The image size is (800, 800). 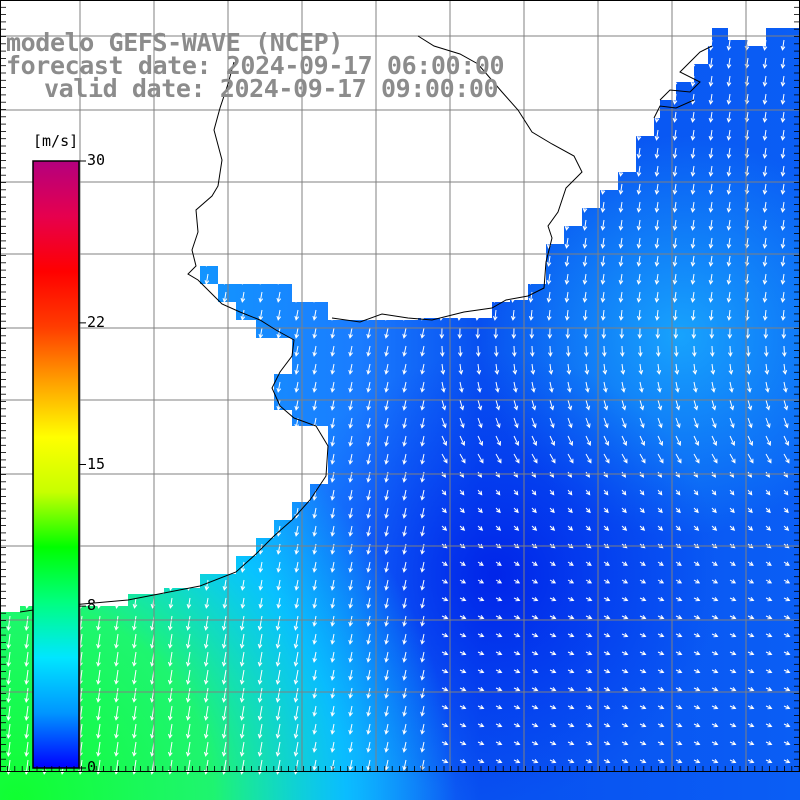 I want to click on colorbar-tick-label: 15, so click(x=96, y=463).